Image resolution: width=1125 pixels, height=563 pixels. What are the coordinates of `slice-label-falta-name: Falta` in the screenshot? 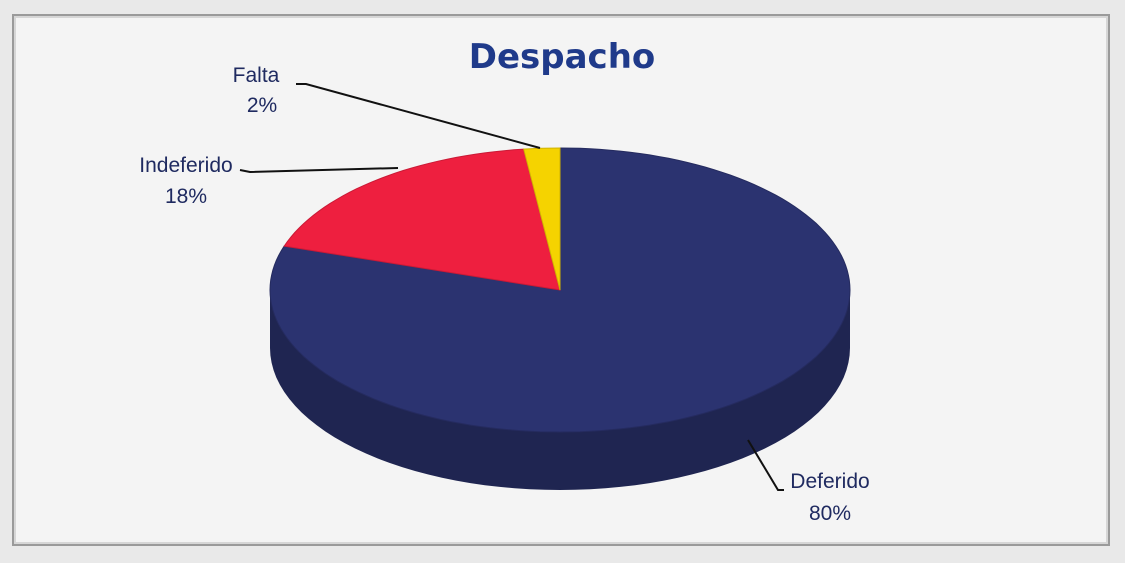 It's located at (256, 75).